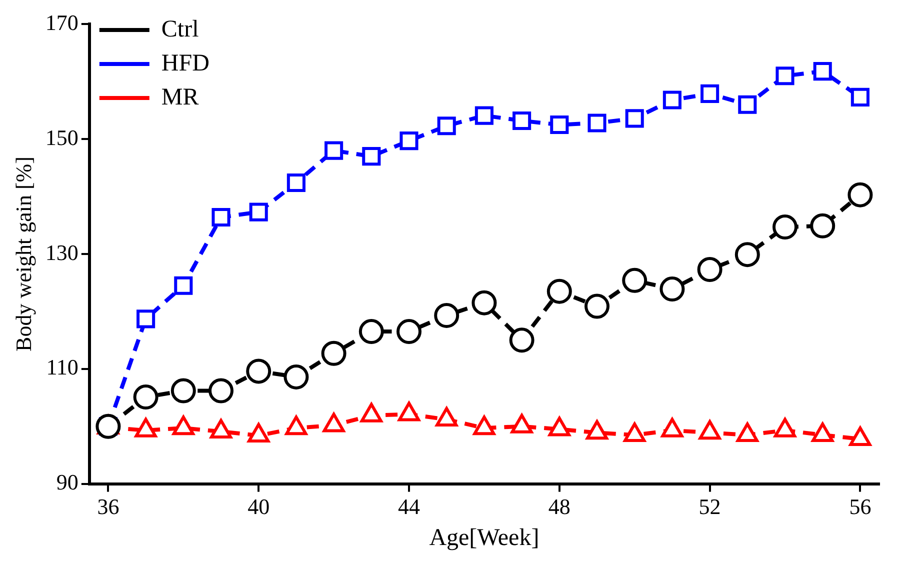 Image resolution: width=903 pixels, height=561 pixels. What do you see at coordinates (61, 137) in the screenshot?
I see `y-tick-label: 150` at bounding box center [61, 137].